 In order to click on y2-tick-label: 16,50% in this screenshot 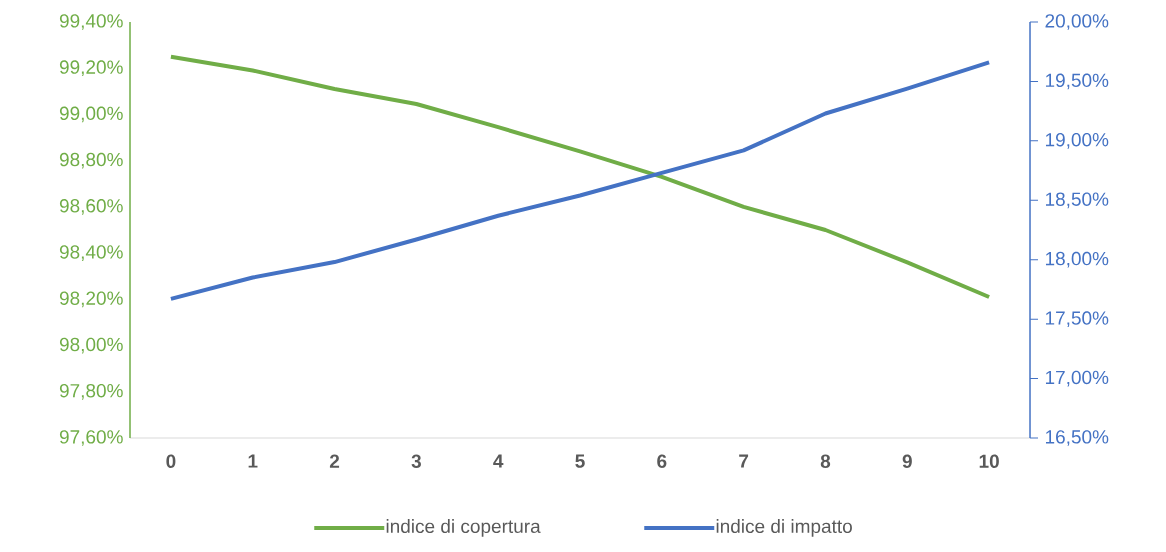, I will do `click(1077, 438)`.